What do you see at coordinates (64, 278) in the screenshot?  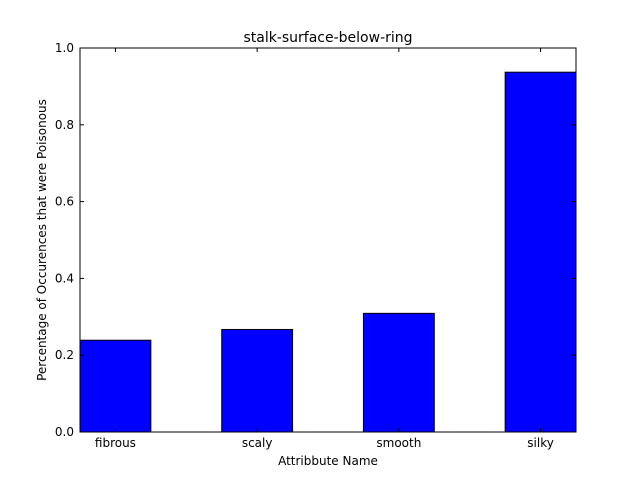 I see `y-tick-label: 0.4` at bounding box center [64, 278].